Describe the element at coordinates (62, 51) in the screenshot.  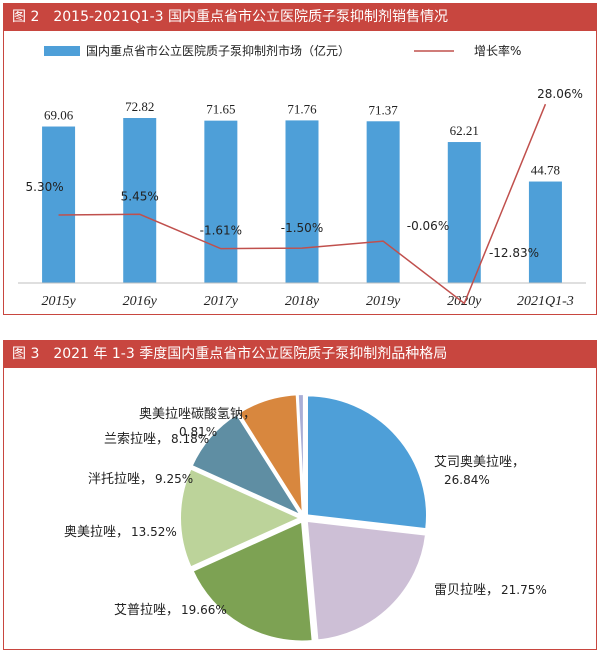
I see `legend-swatch-bar` at that location.